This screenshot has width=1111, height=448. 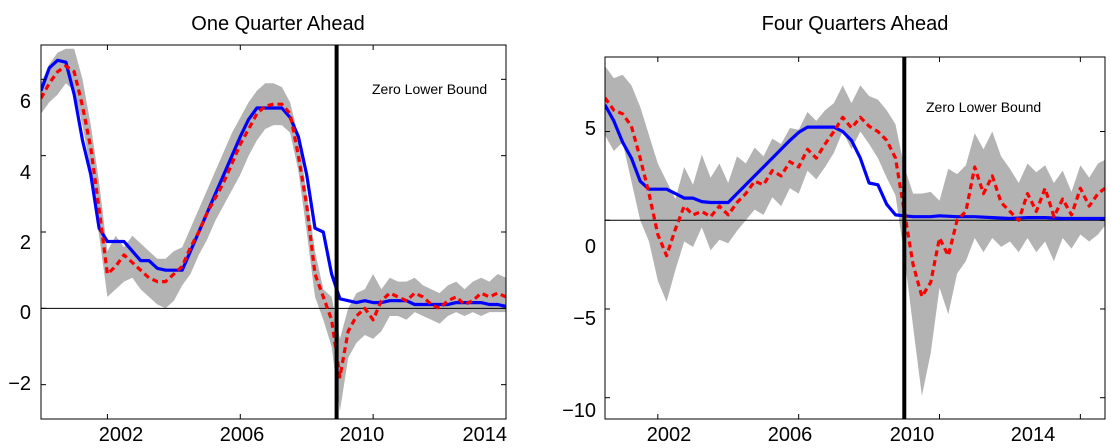 I want to click on y-tick-label: 6, so click(x=25, y=102).